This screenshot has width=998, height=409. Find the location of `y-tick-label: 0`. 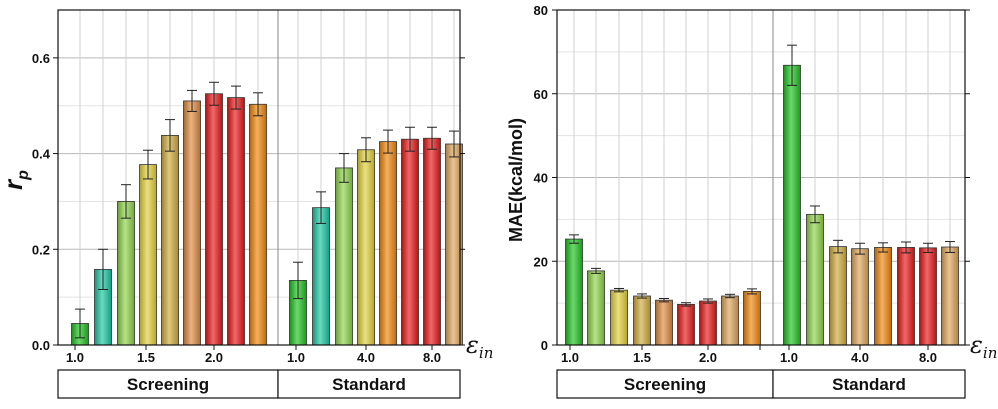

y-tick-label: 0 is located at coordinates (544, 345).